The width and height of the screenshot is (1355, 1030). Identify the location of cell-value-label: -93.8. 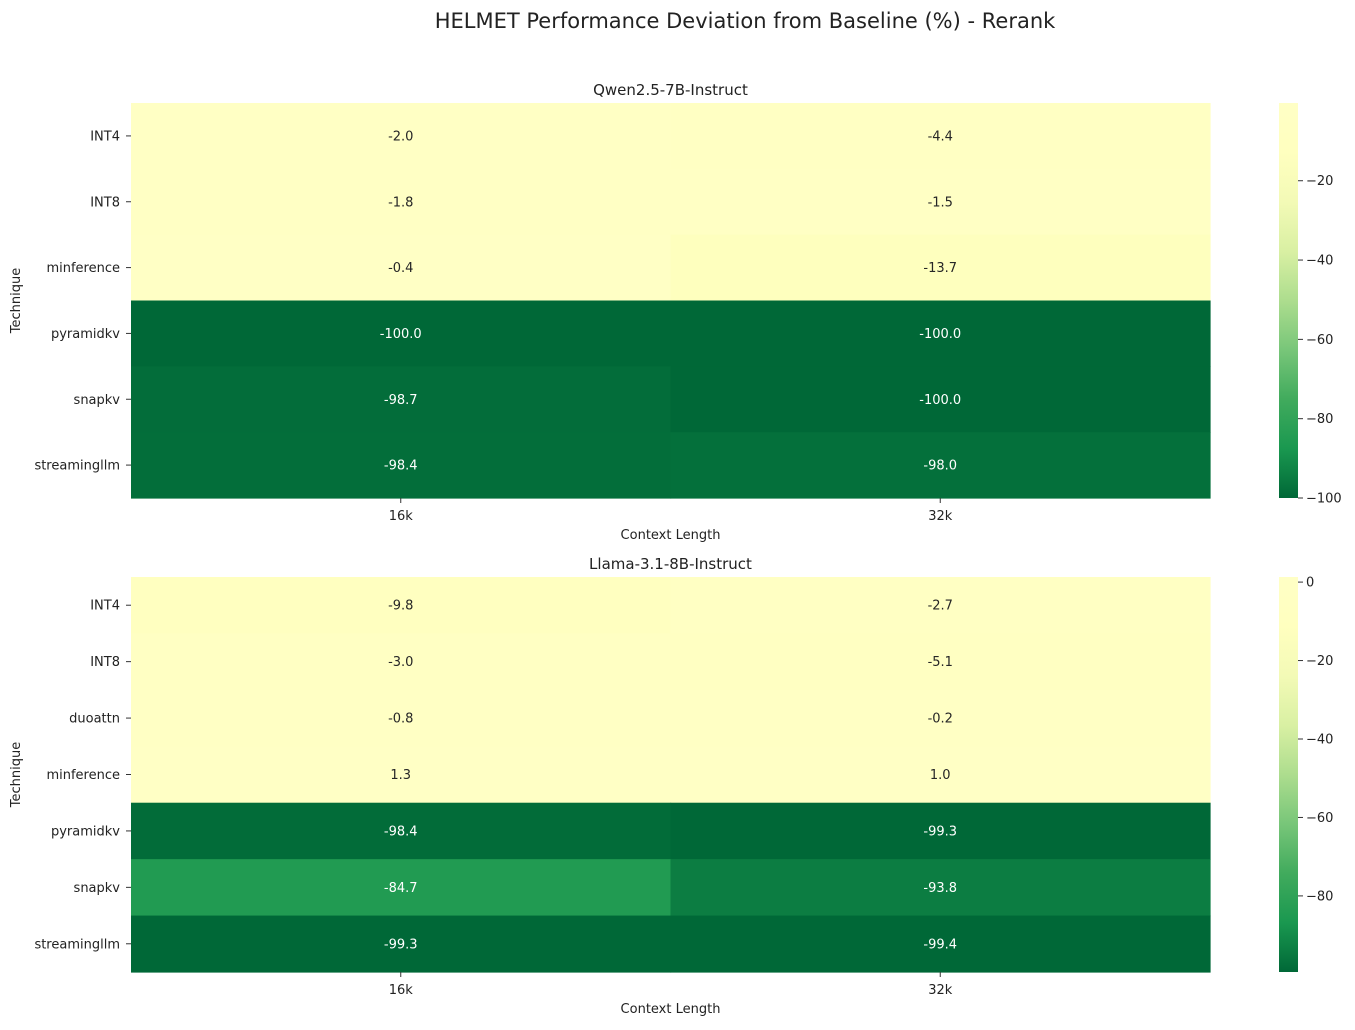
(940, 888).